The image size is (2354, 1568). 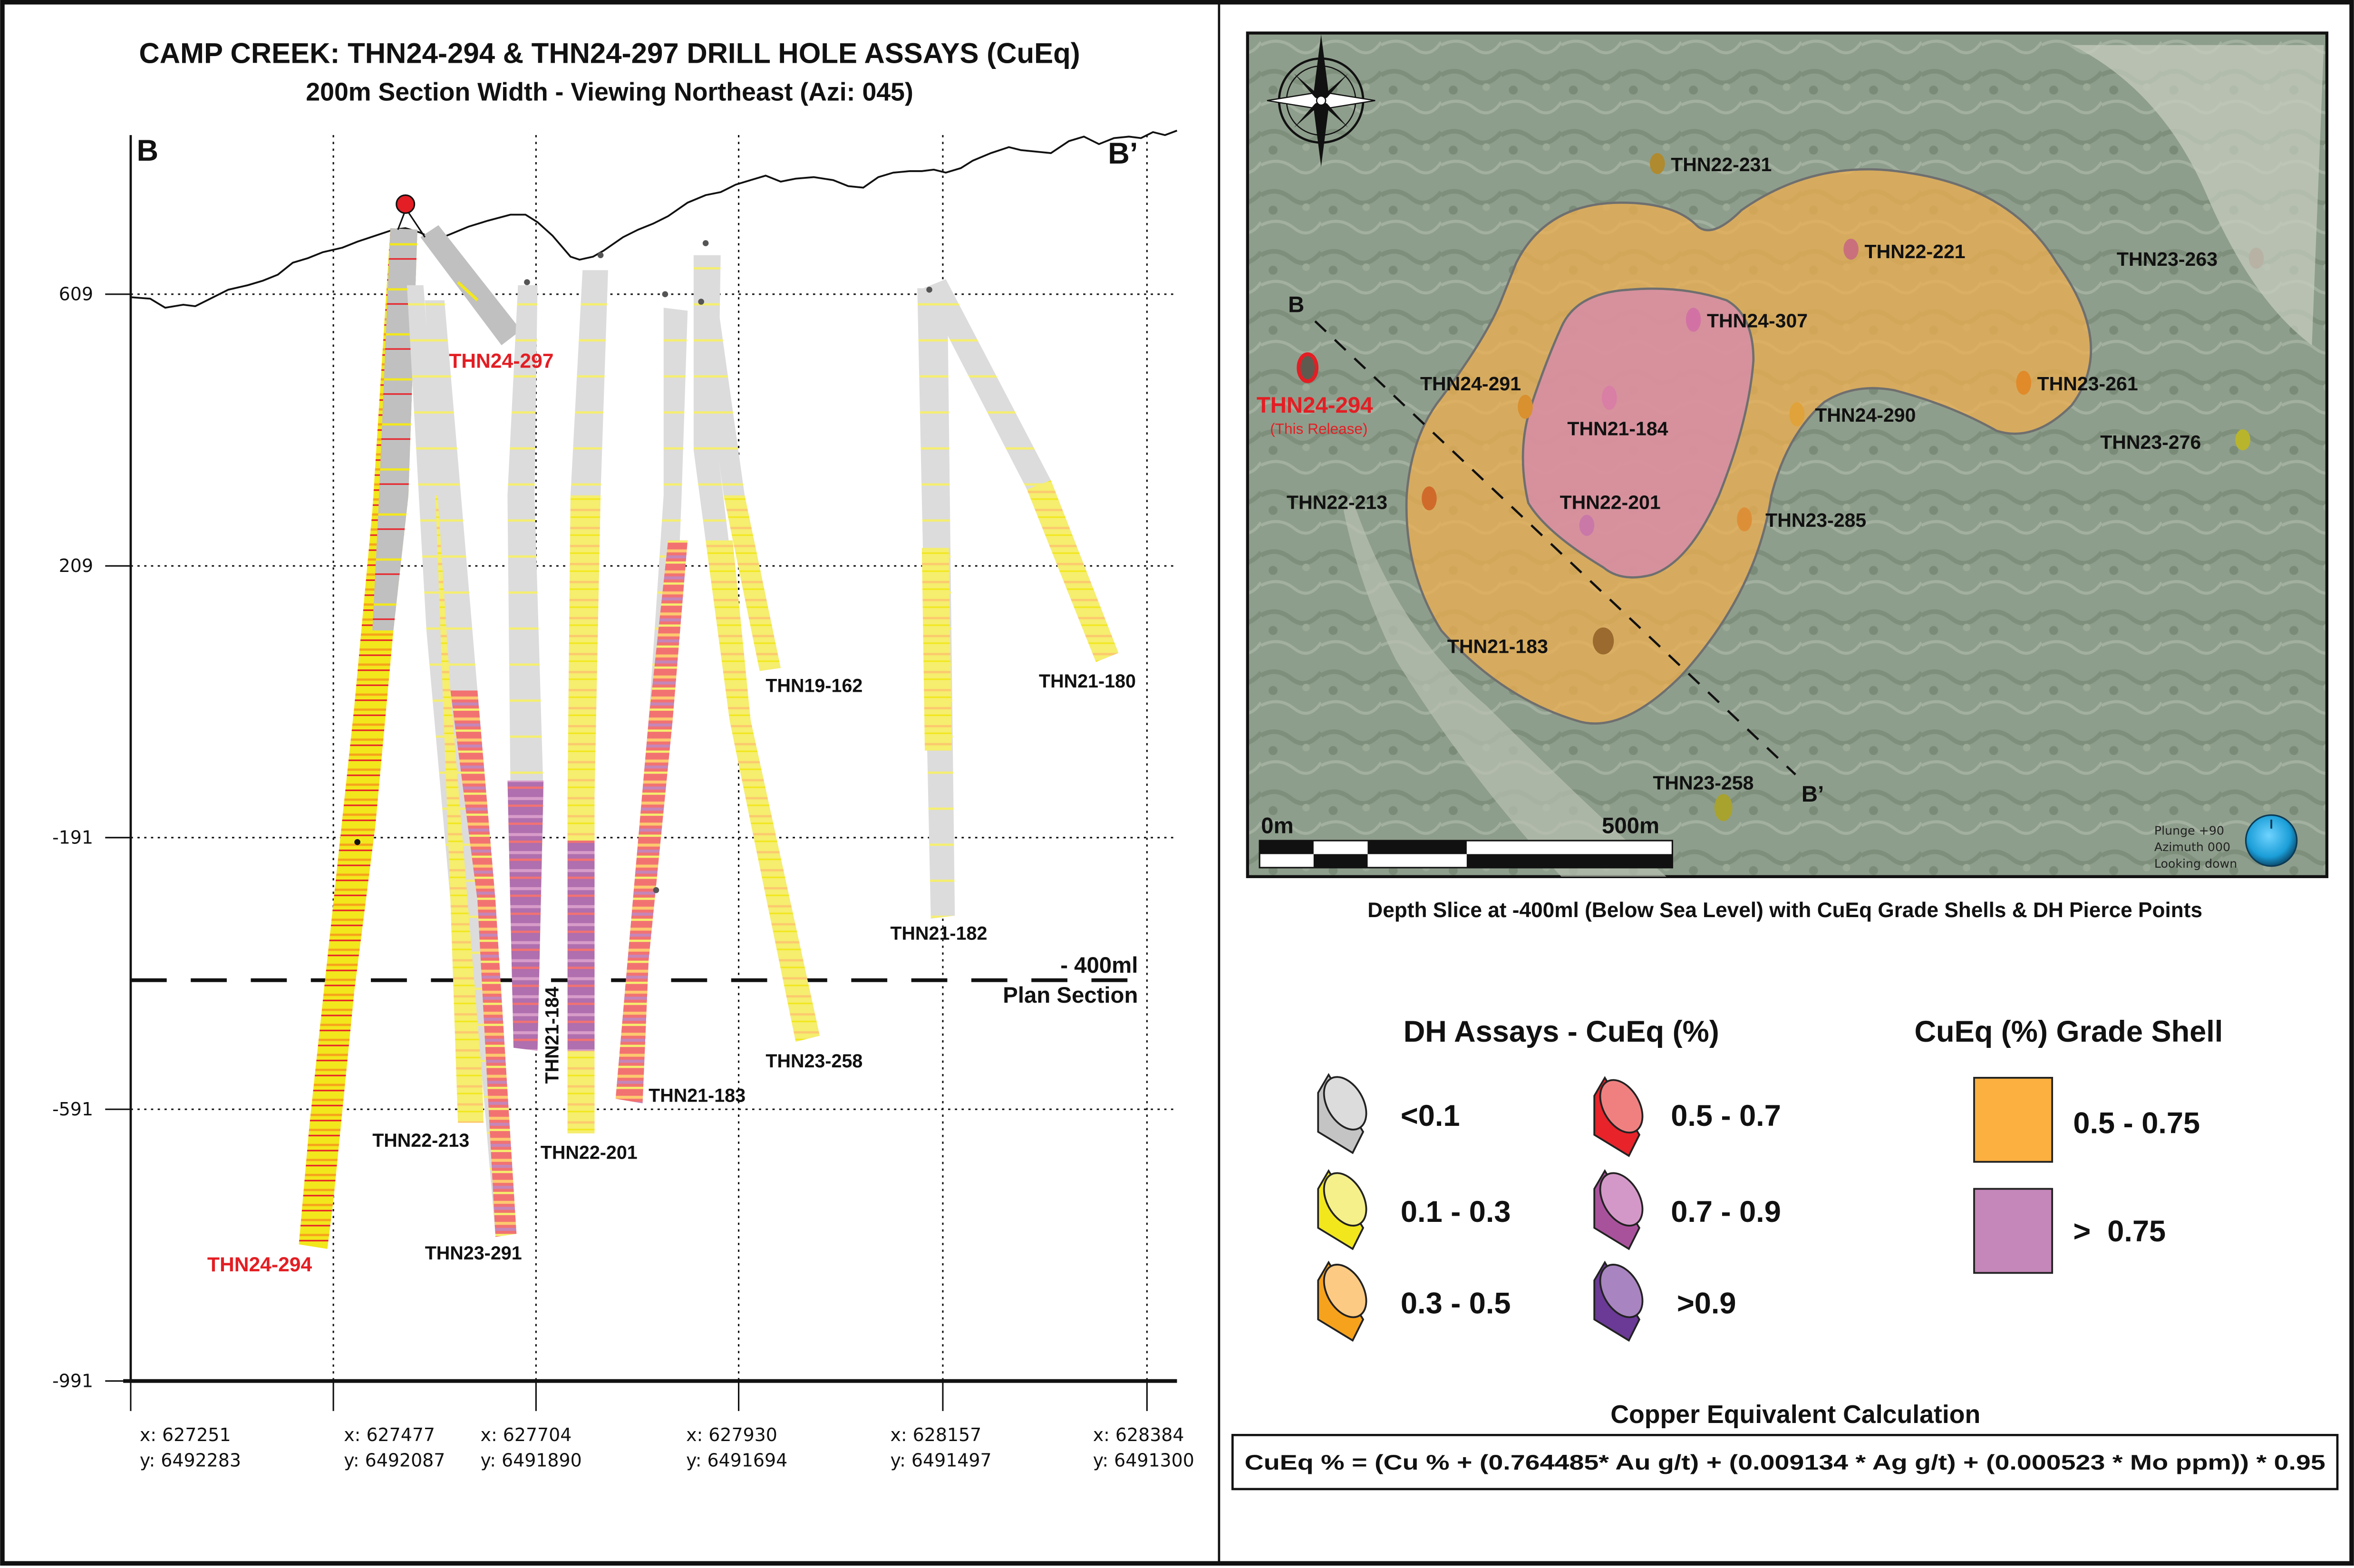 I want to click on map-label-thn24-307: THN24-307, so click(x=1757, y=320).